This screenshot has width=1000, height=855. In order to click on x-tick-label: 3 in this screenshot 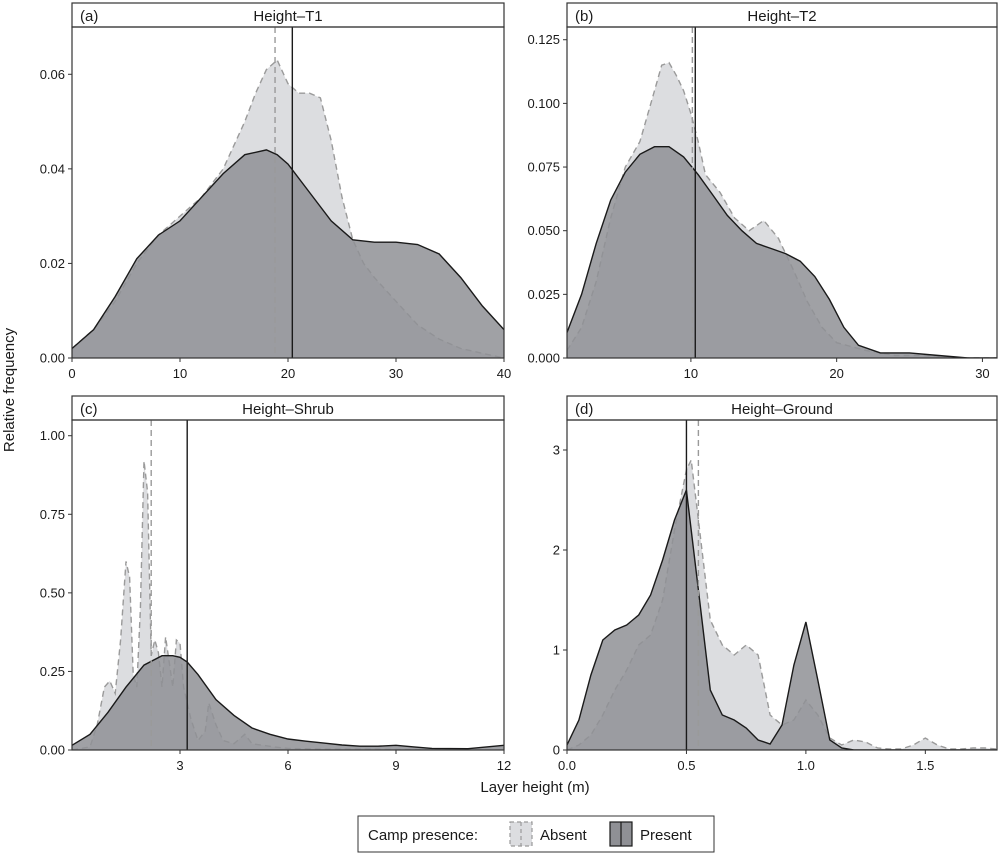, I will do `click(179, 765)`.